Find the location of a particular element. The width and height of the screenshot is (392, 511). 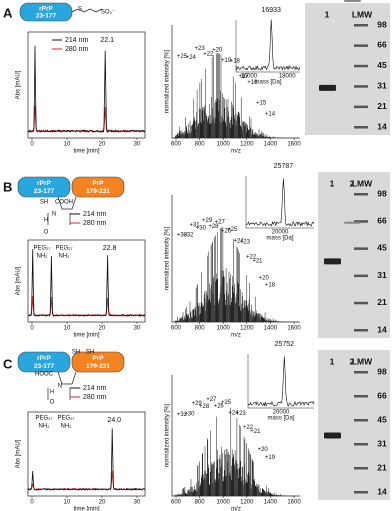

x-tick-label: 1200 is located at coordinates (247, 503).